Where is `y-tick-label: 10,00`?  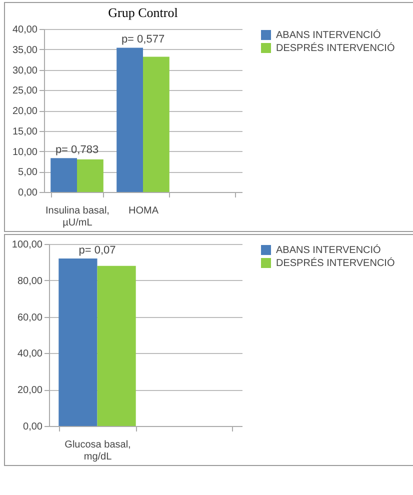
y-tick-label: 10,00 is located at coordinates (25, 152).